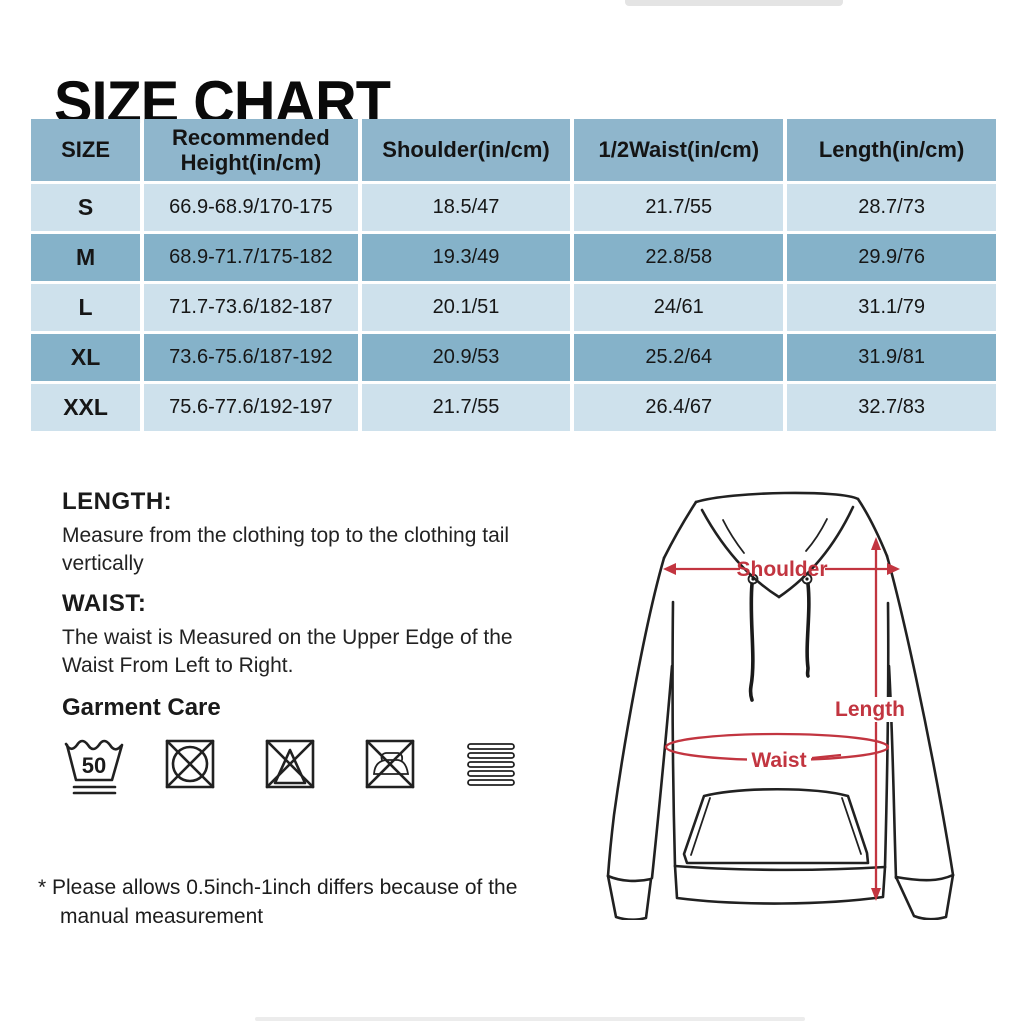  Describe the element at coordinates (780, 706) in the screenshot. I see `hoodie-line-art: Shoulder Length Waist` at that location.